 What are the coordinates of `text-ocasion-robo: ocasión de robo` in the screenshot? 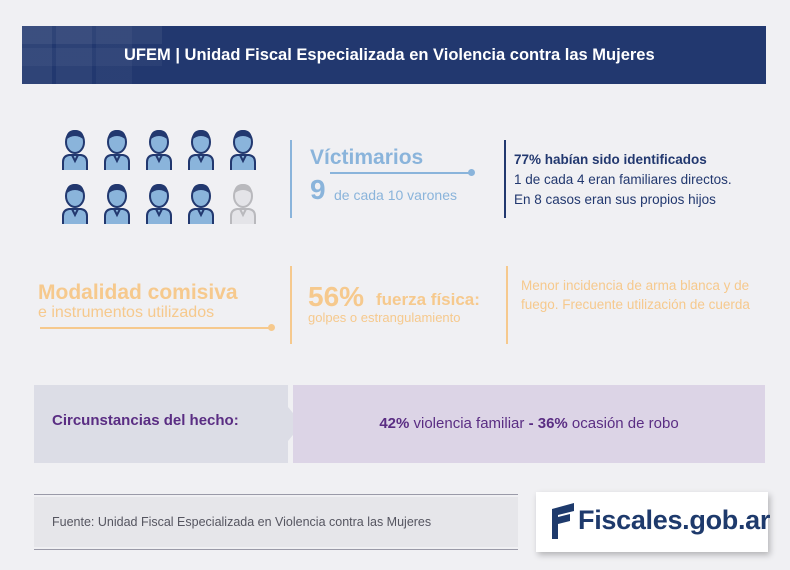 It's located at (623, 423).